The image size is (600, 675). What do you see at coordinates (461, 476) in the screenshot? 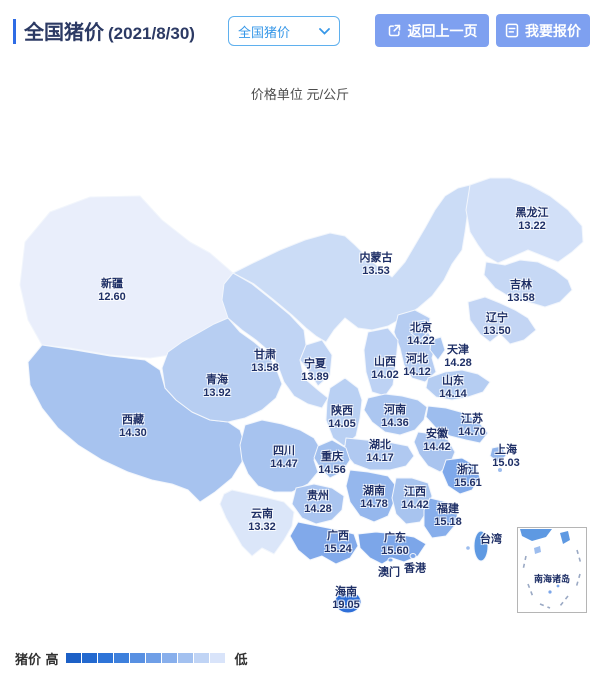
I see `region-zhejiang` at bounding box center [461, 476].